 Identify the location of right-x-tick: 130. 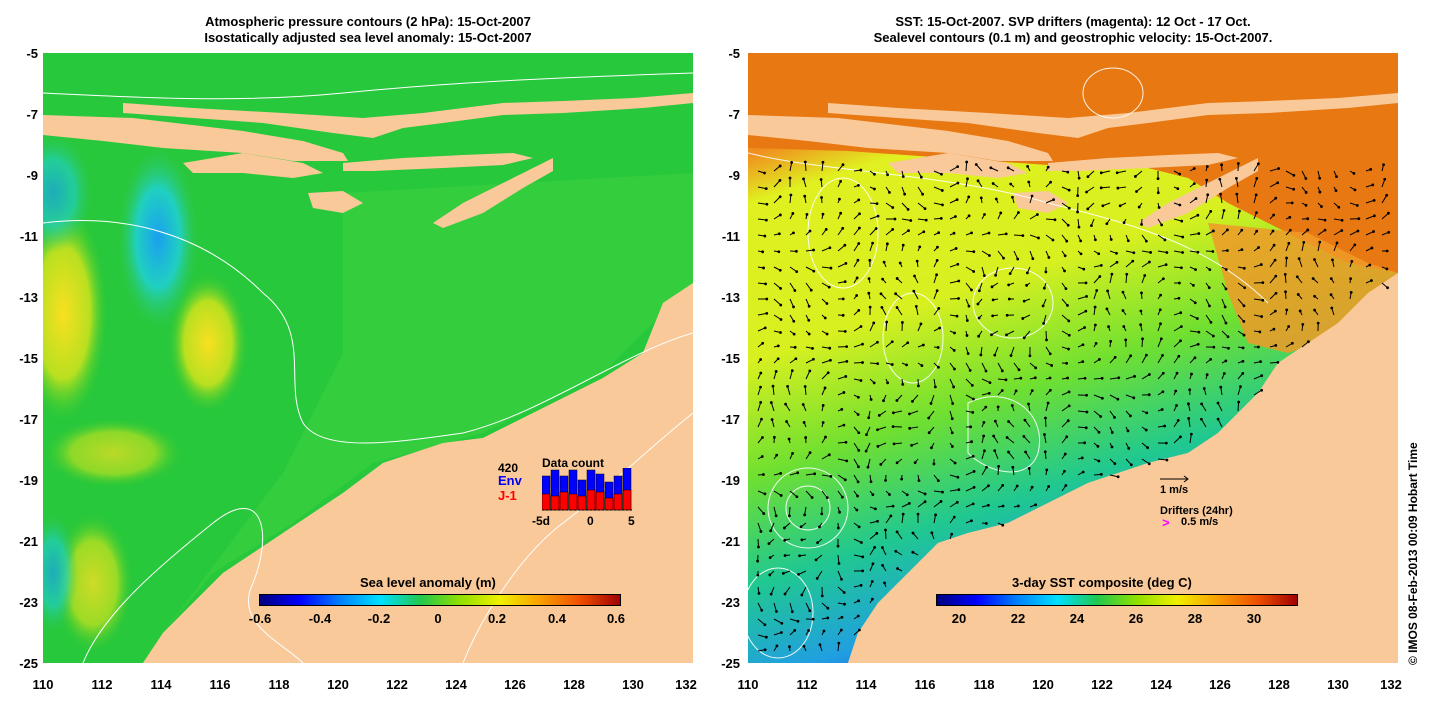
(1338, 684).